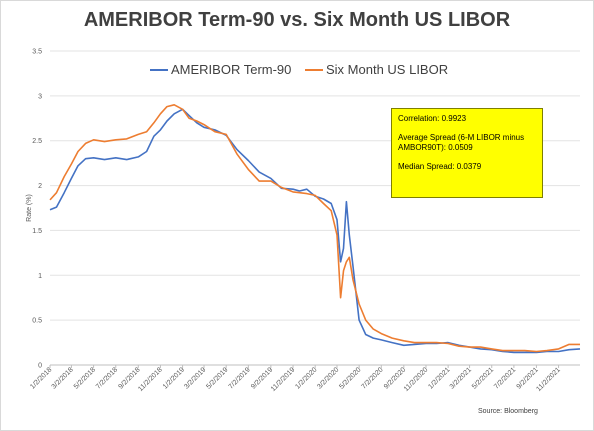 This screenshot has width=594, height=431. I want to click on x-tick-label: 3/2/2018, so click(63, 378).